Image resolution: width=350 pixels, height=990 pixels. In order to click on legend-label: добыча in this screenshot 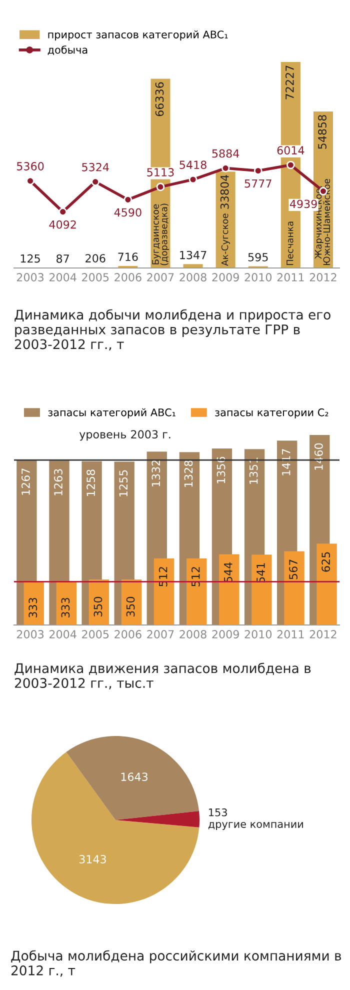, I will do `click(68, 50)`.